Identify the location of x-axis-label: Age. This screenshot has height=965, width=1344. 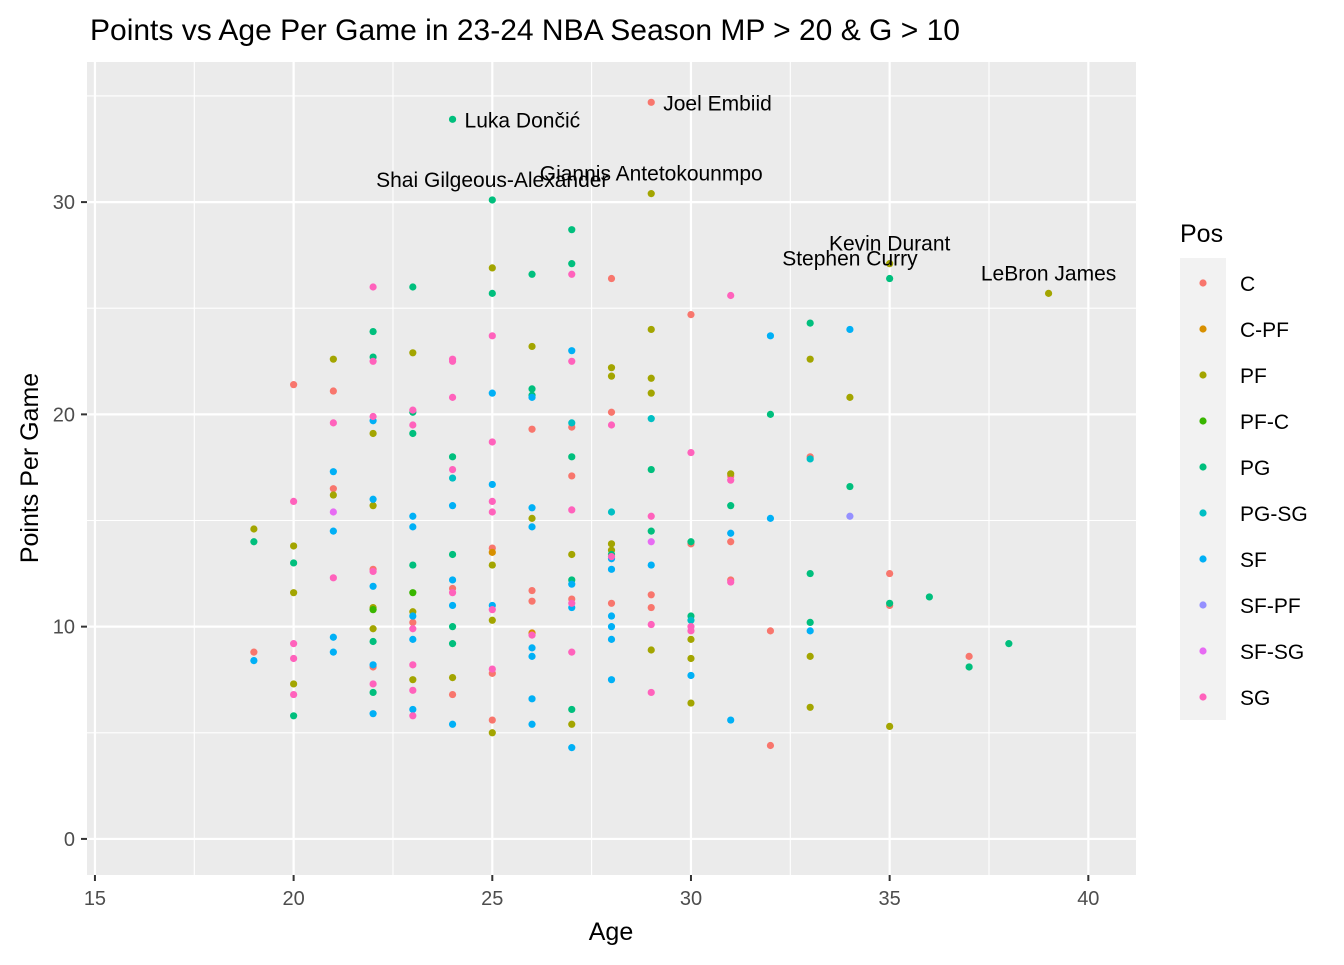
(611, 932).